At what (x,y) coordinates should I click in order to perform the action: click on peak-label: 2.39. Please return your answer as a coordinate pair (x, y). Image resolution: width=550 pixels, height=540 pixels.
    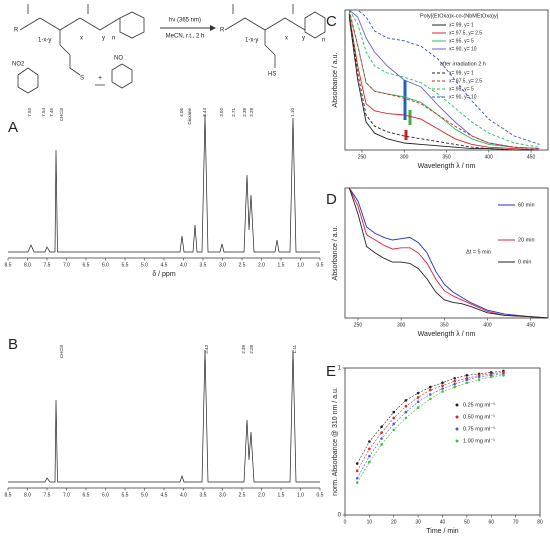
    Looking at the image, I should click on (243, 349).